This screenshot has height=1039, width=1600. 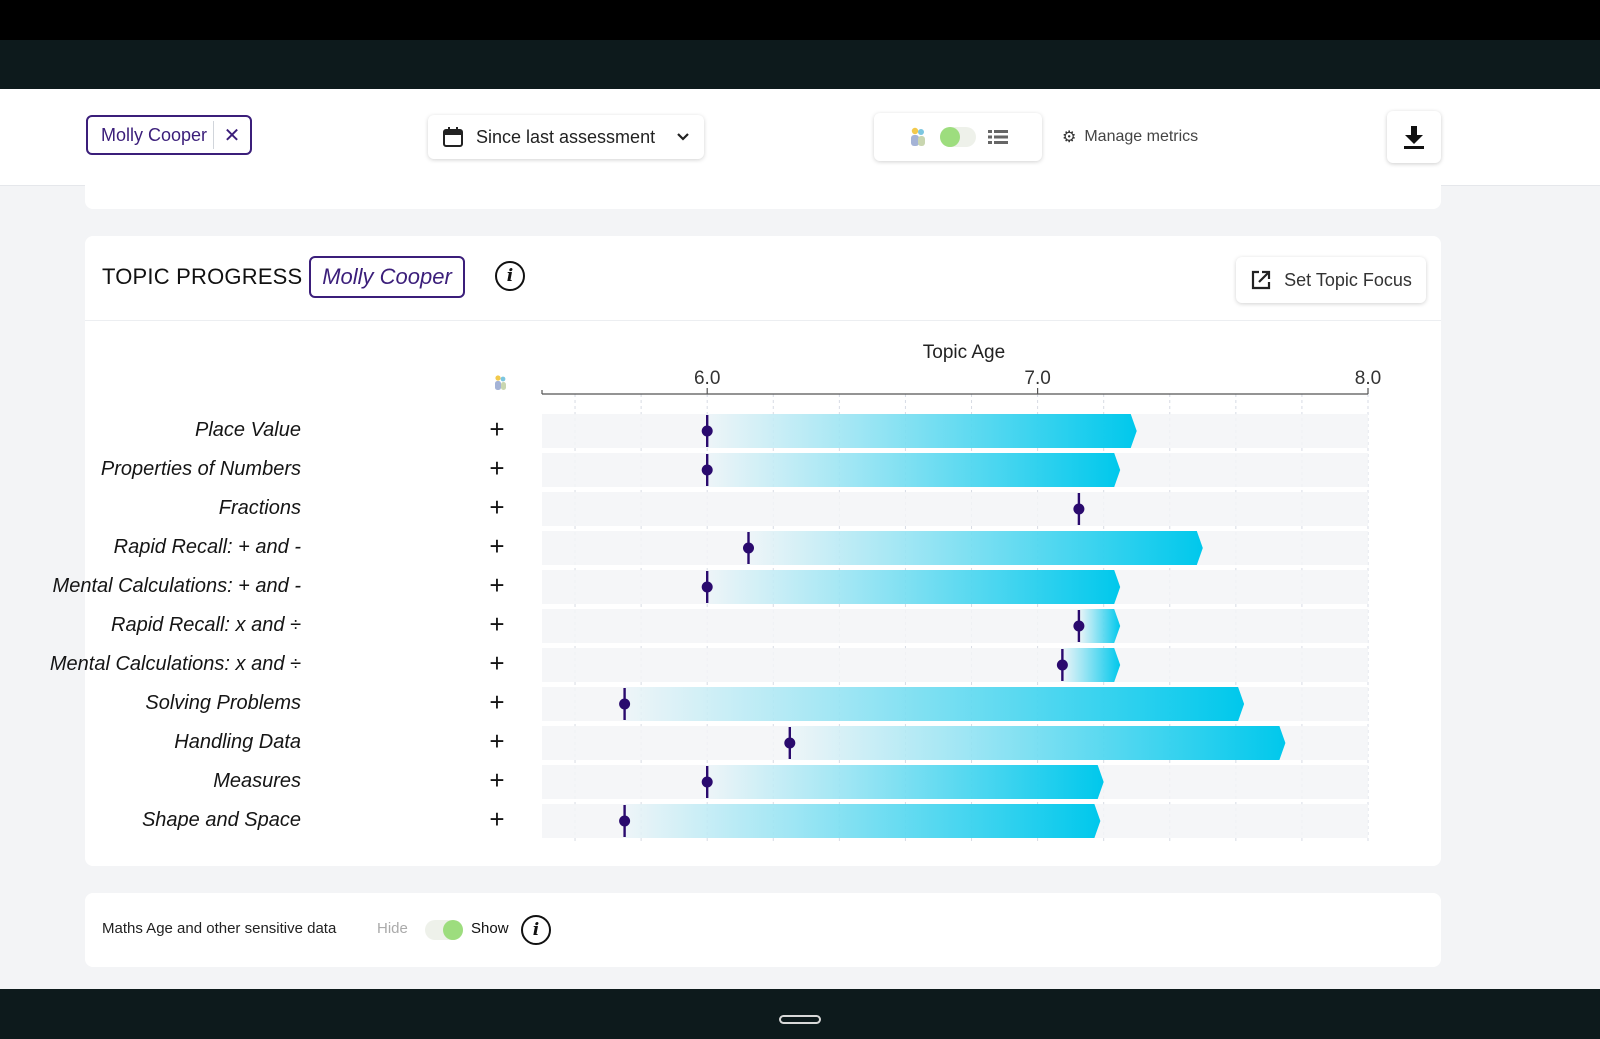 I want to click on date-range-dropdown: Since last assessment, so click(x=566, y=137).